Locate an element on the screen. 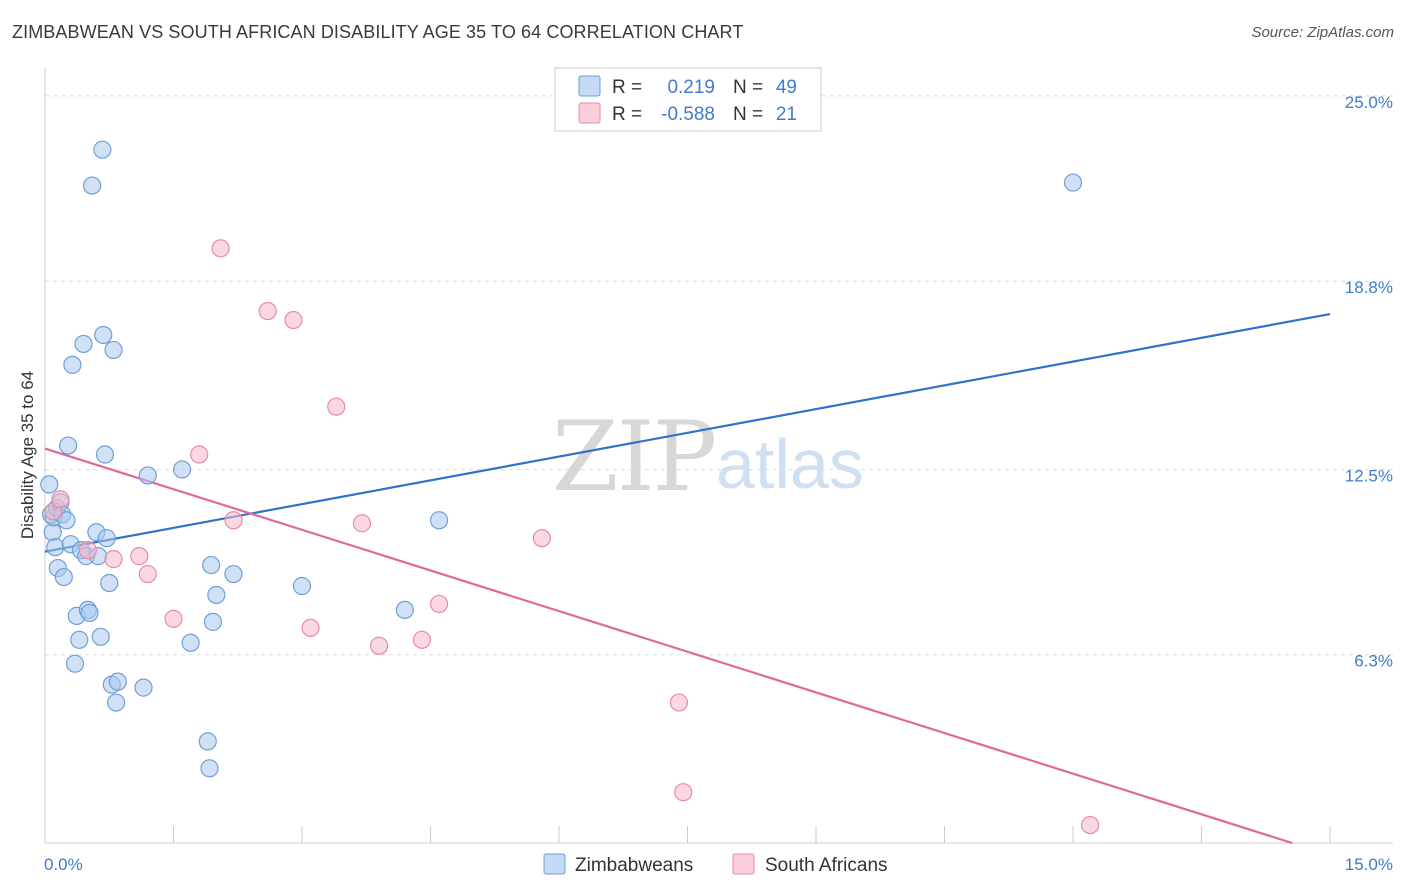 The image size is (1406, 892). y-tick-label: 6.3% is located at coordinates (1373, 661).